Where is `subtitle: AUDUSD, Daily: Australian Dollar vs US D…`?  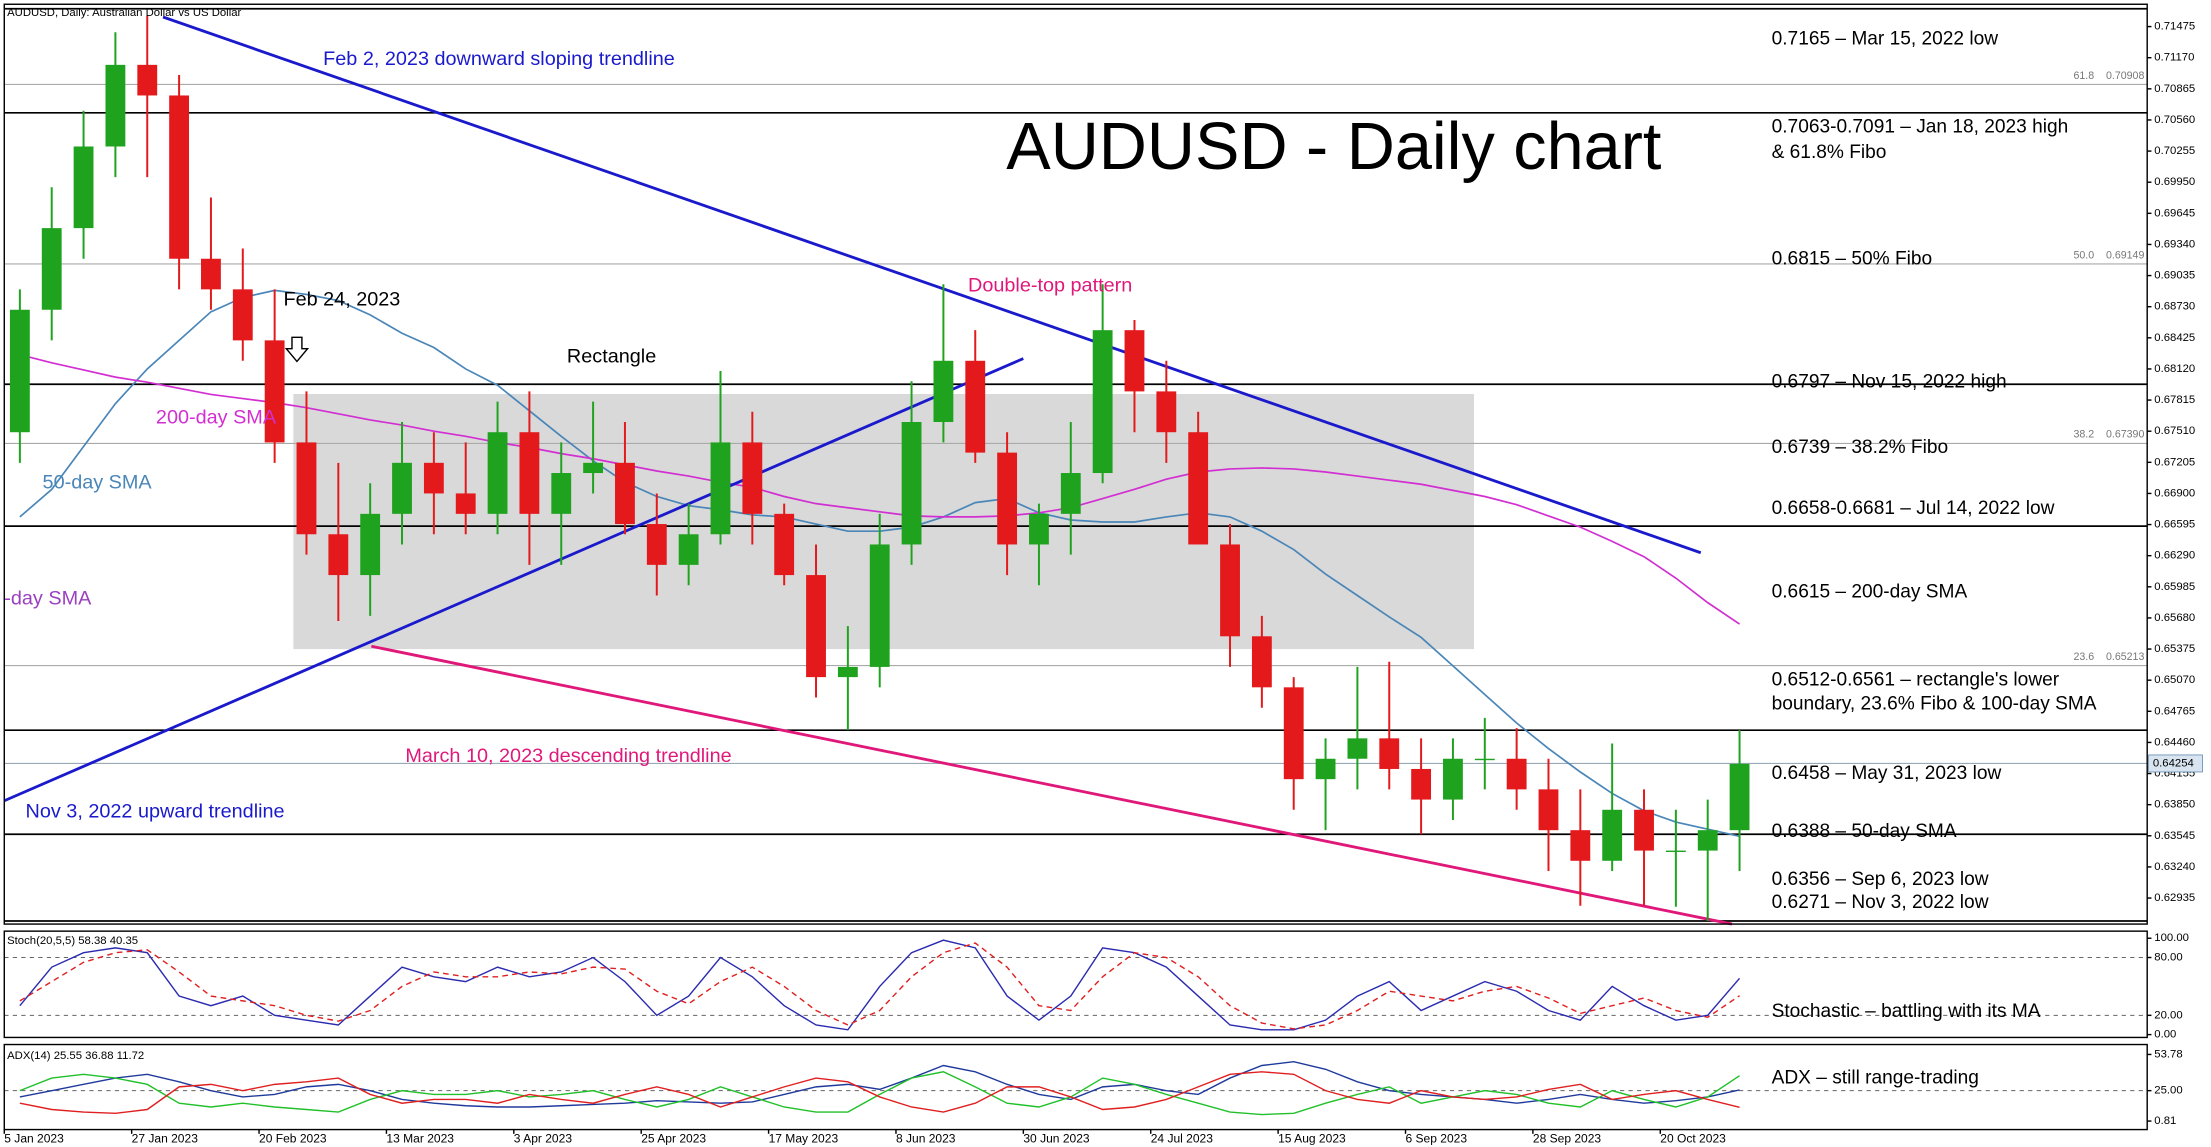
subtitle: AUDUSD, Daily: Australian Dollar vs US D… is located at coordinates (124, 13).